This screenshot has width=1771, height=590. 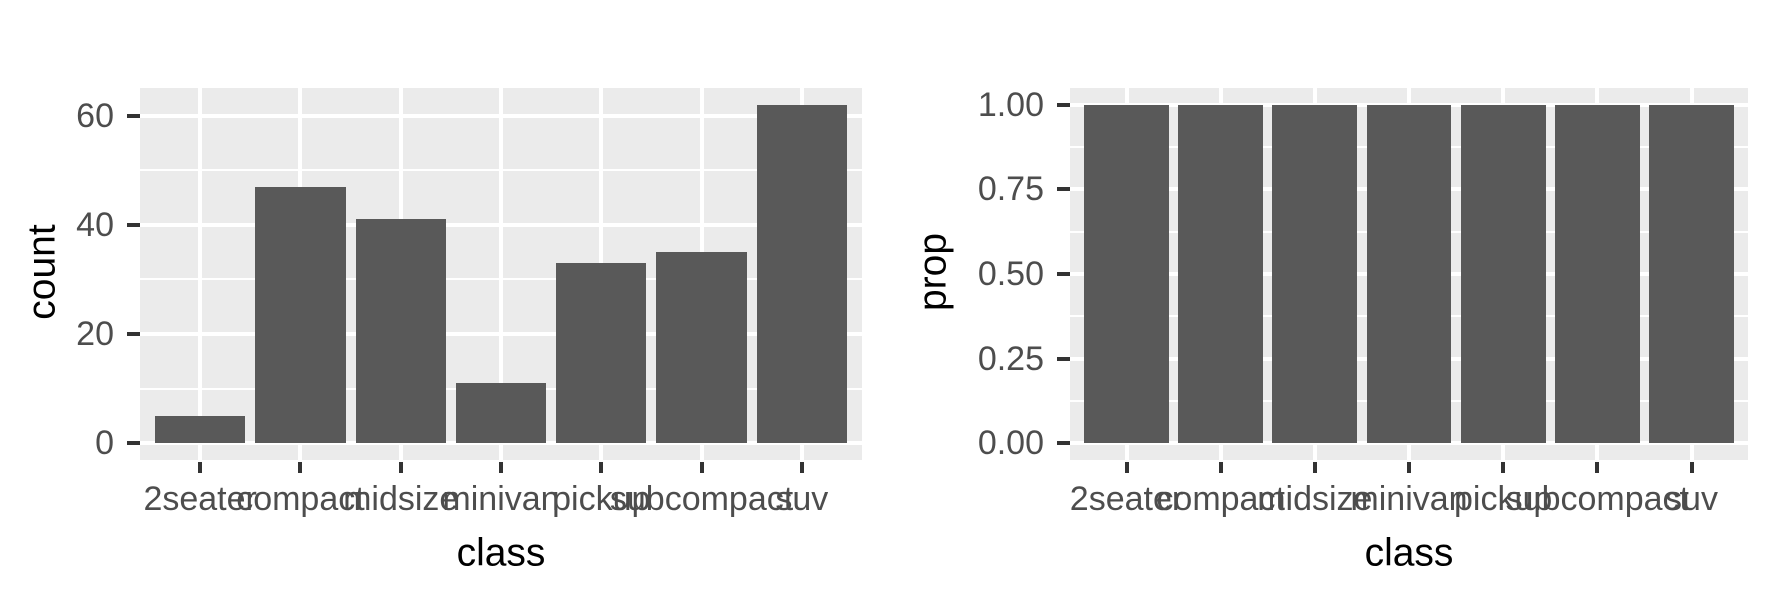 I want to click on y-tick-label: 0, so click(x=104, y=443).